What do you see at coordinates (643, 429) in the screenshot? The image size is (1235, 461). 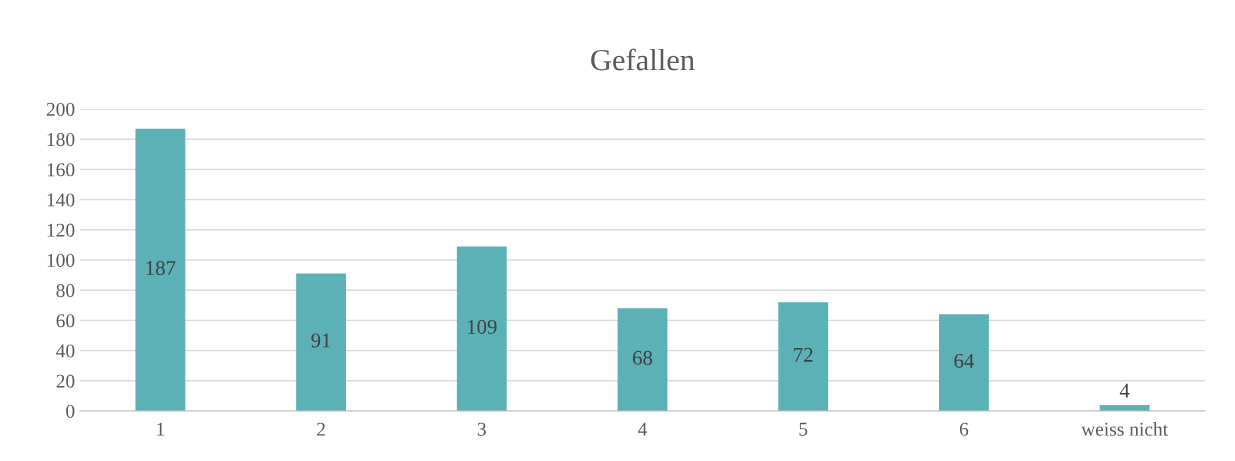 I see `x-tick-label: 4` at bounding box center [643, 429].